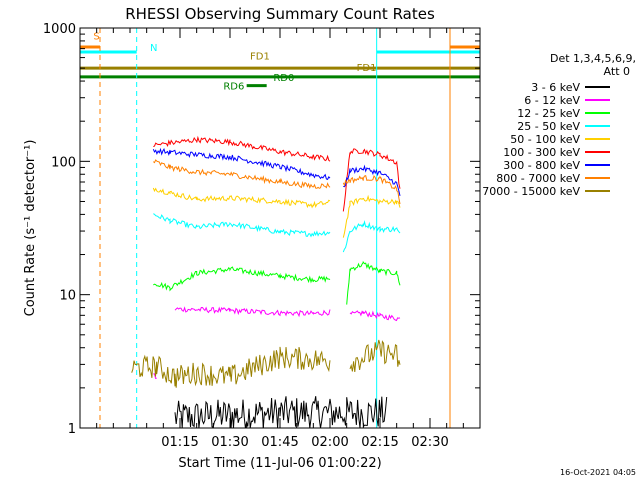  What do you see at coordinates (548, 113) in the screenshot?
I see `legend-label-12-25-kev: 12 - 25 keV` at bounding box center [548, 113].